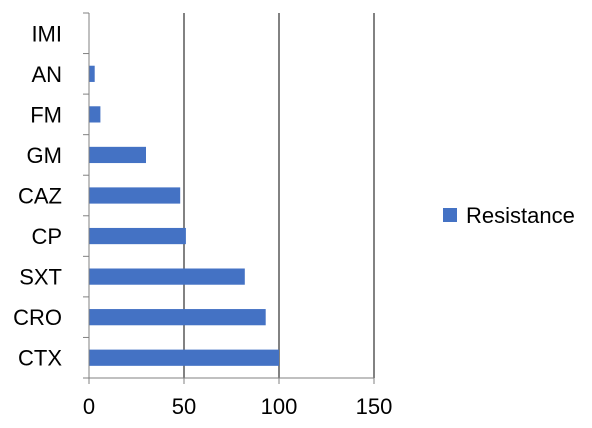 This screenshot has height=428, width=592. What do you see at coordinates (44, 155) in the screenshot?
I see `category-label-gm: GM` at bounding box center [44, 155].